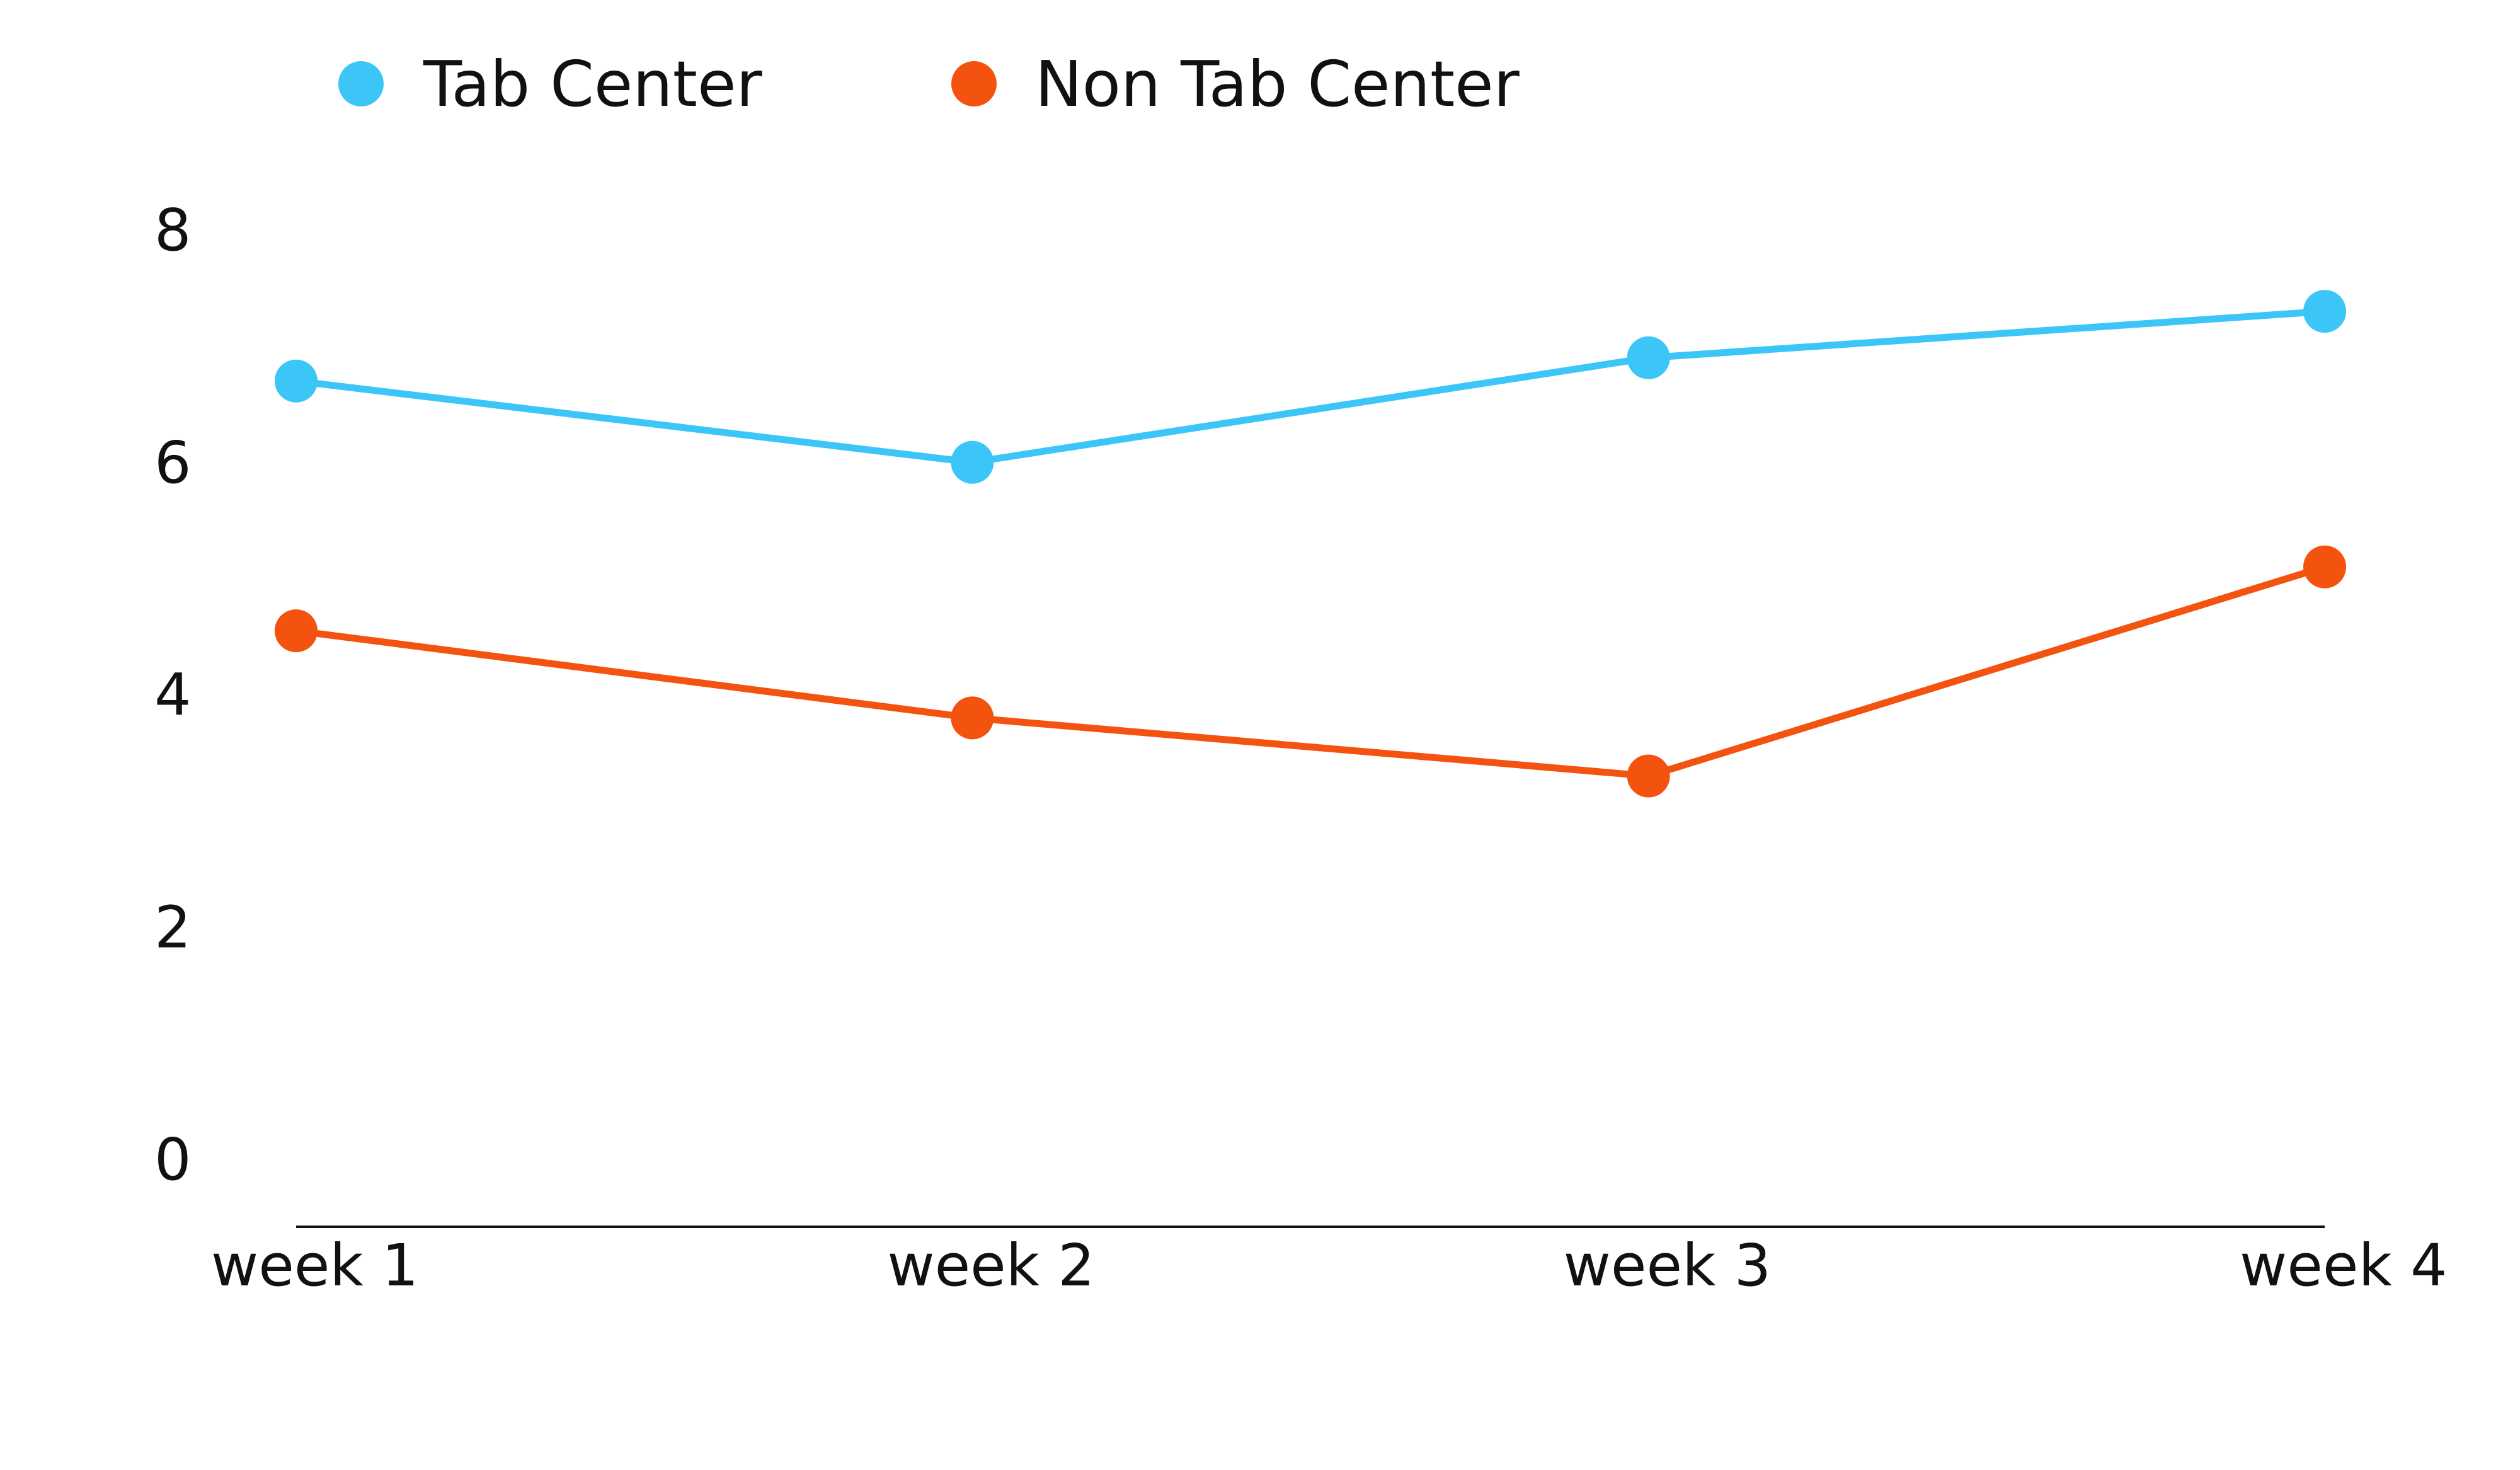 This screenshot has width=2520, height=1470. I want to click on series-line-tab-center, so click(1310, 386).